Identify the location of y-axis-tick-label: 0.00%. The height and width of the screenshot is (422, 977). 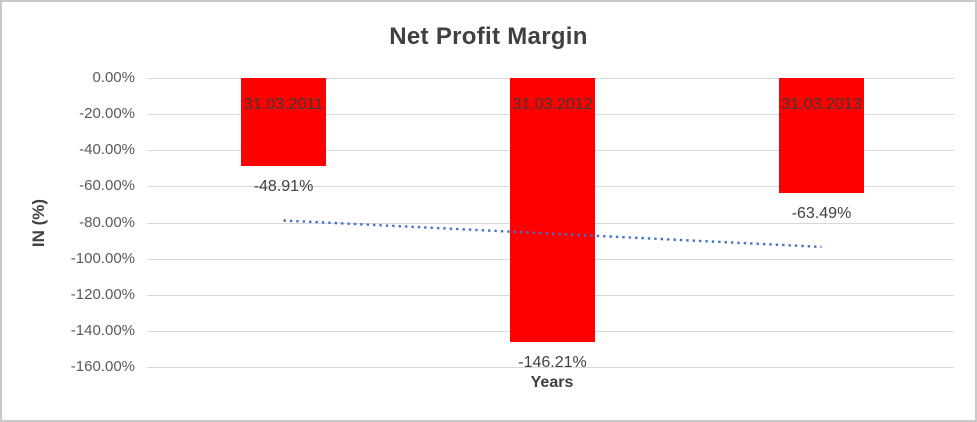
(113, 77).